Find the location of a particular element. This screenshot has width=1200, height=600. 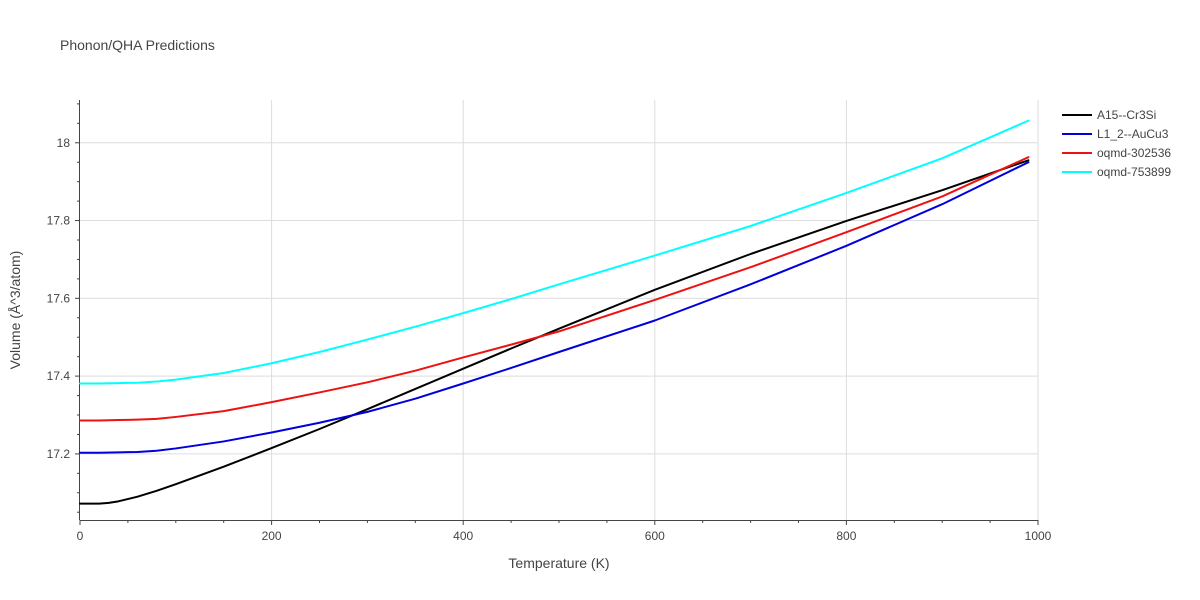

legend-item: A15--Cr3Si is located at coordinates (1109, 115).